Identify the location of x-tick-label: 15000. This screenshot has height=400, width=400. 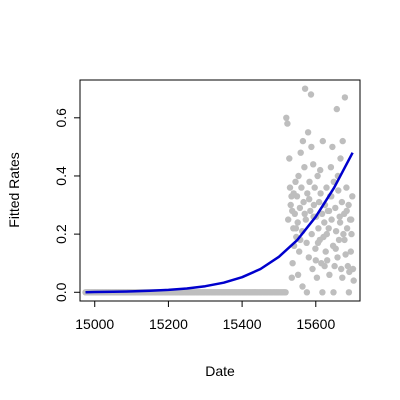
(94, 324).